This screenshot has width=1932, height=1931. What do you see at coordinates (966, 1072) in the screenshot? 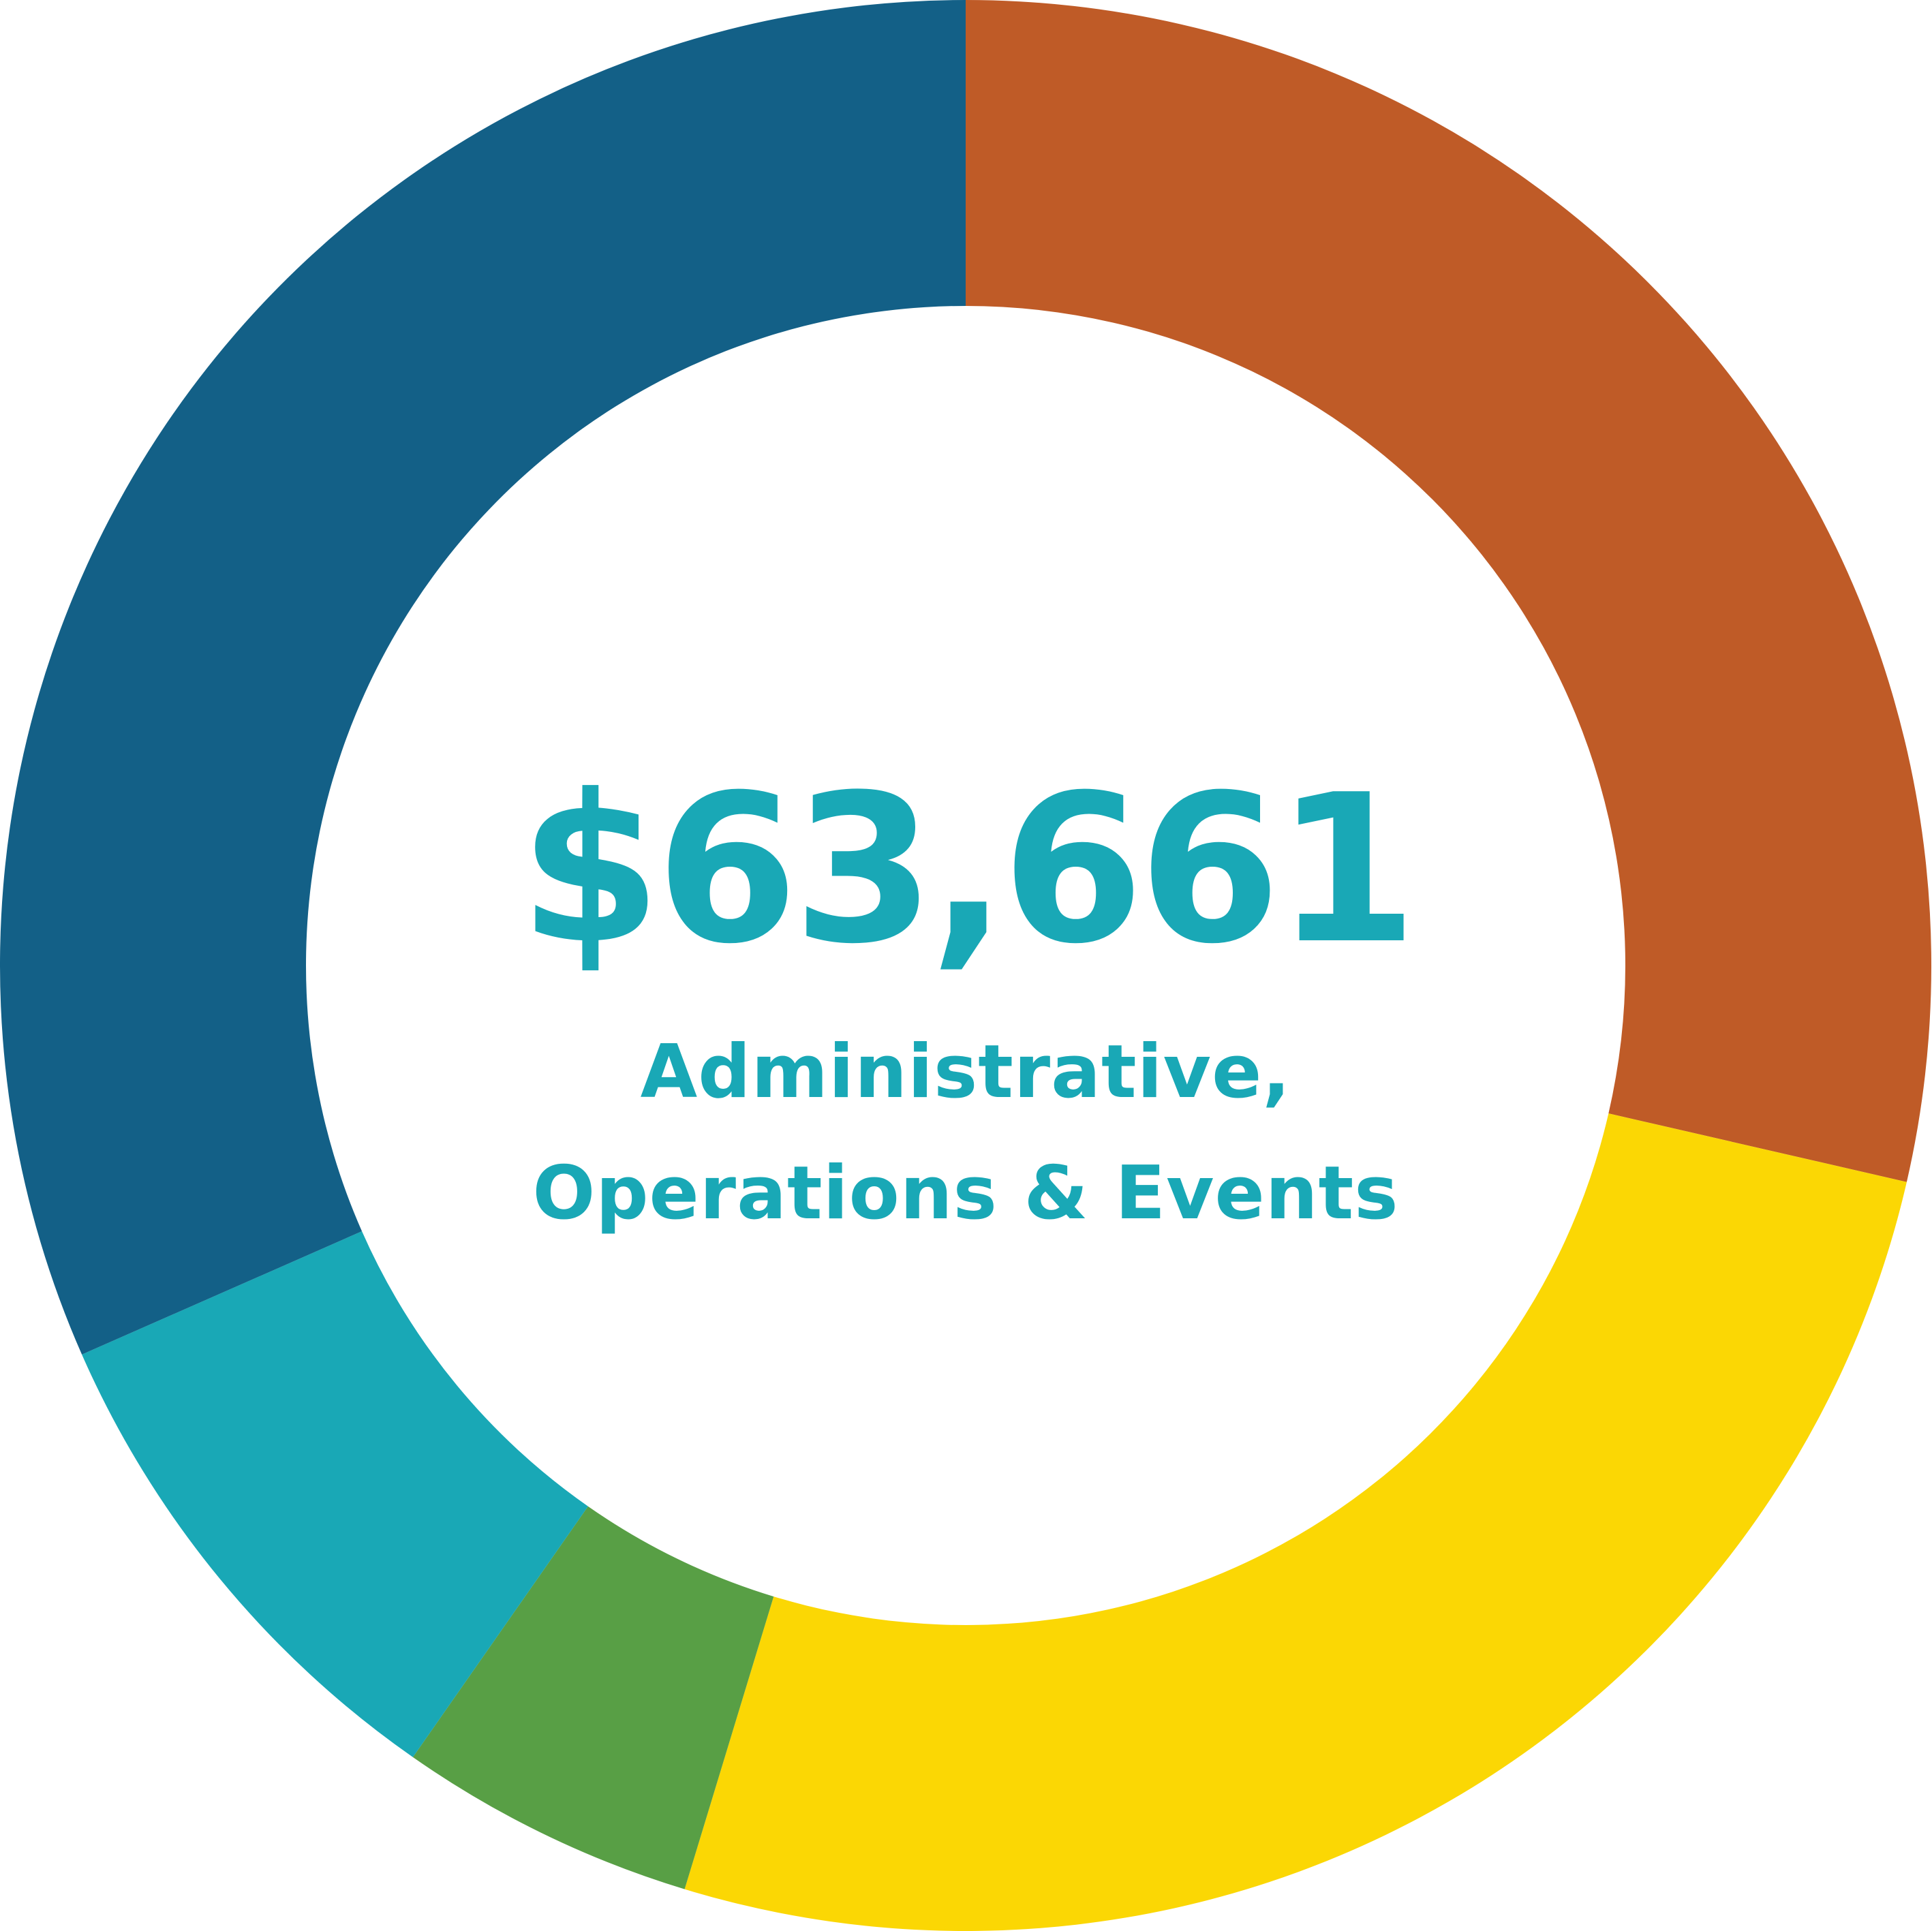
I see `center-label-line-1: Administrative,` at bounding box center [966, 1072].